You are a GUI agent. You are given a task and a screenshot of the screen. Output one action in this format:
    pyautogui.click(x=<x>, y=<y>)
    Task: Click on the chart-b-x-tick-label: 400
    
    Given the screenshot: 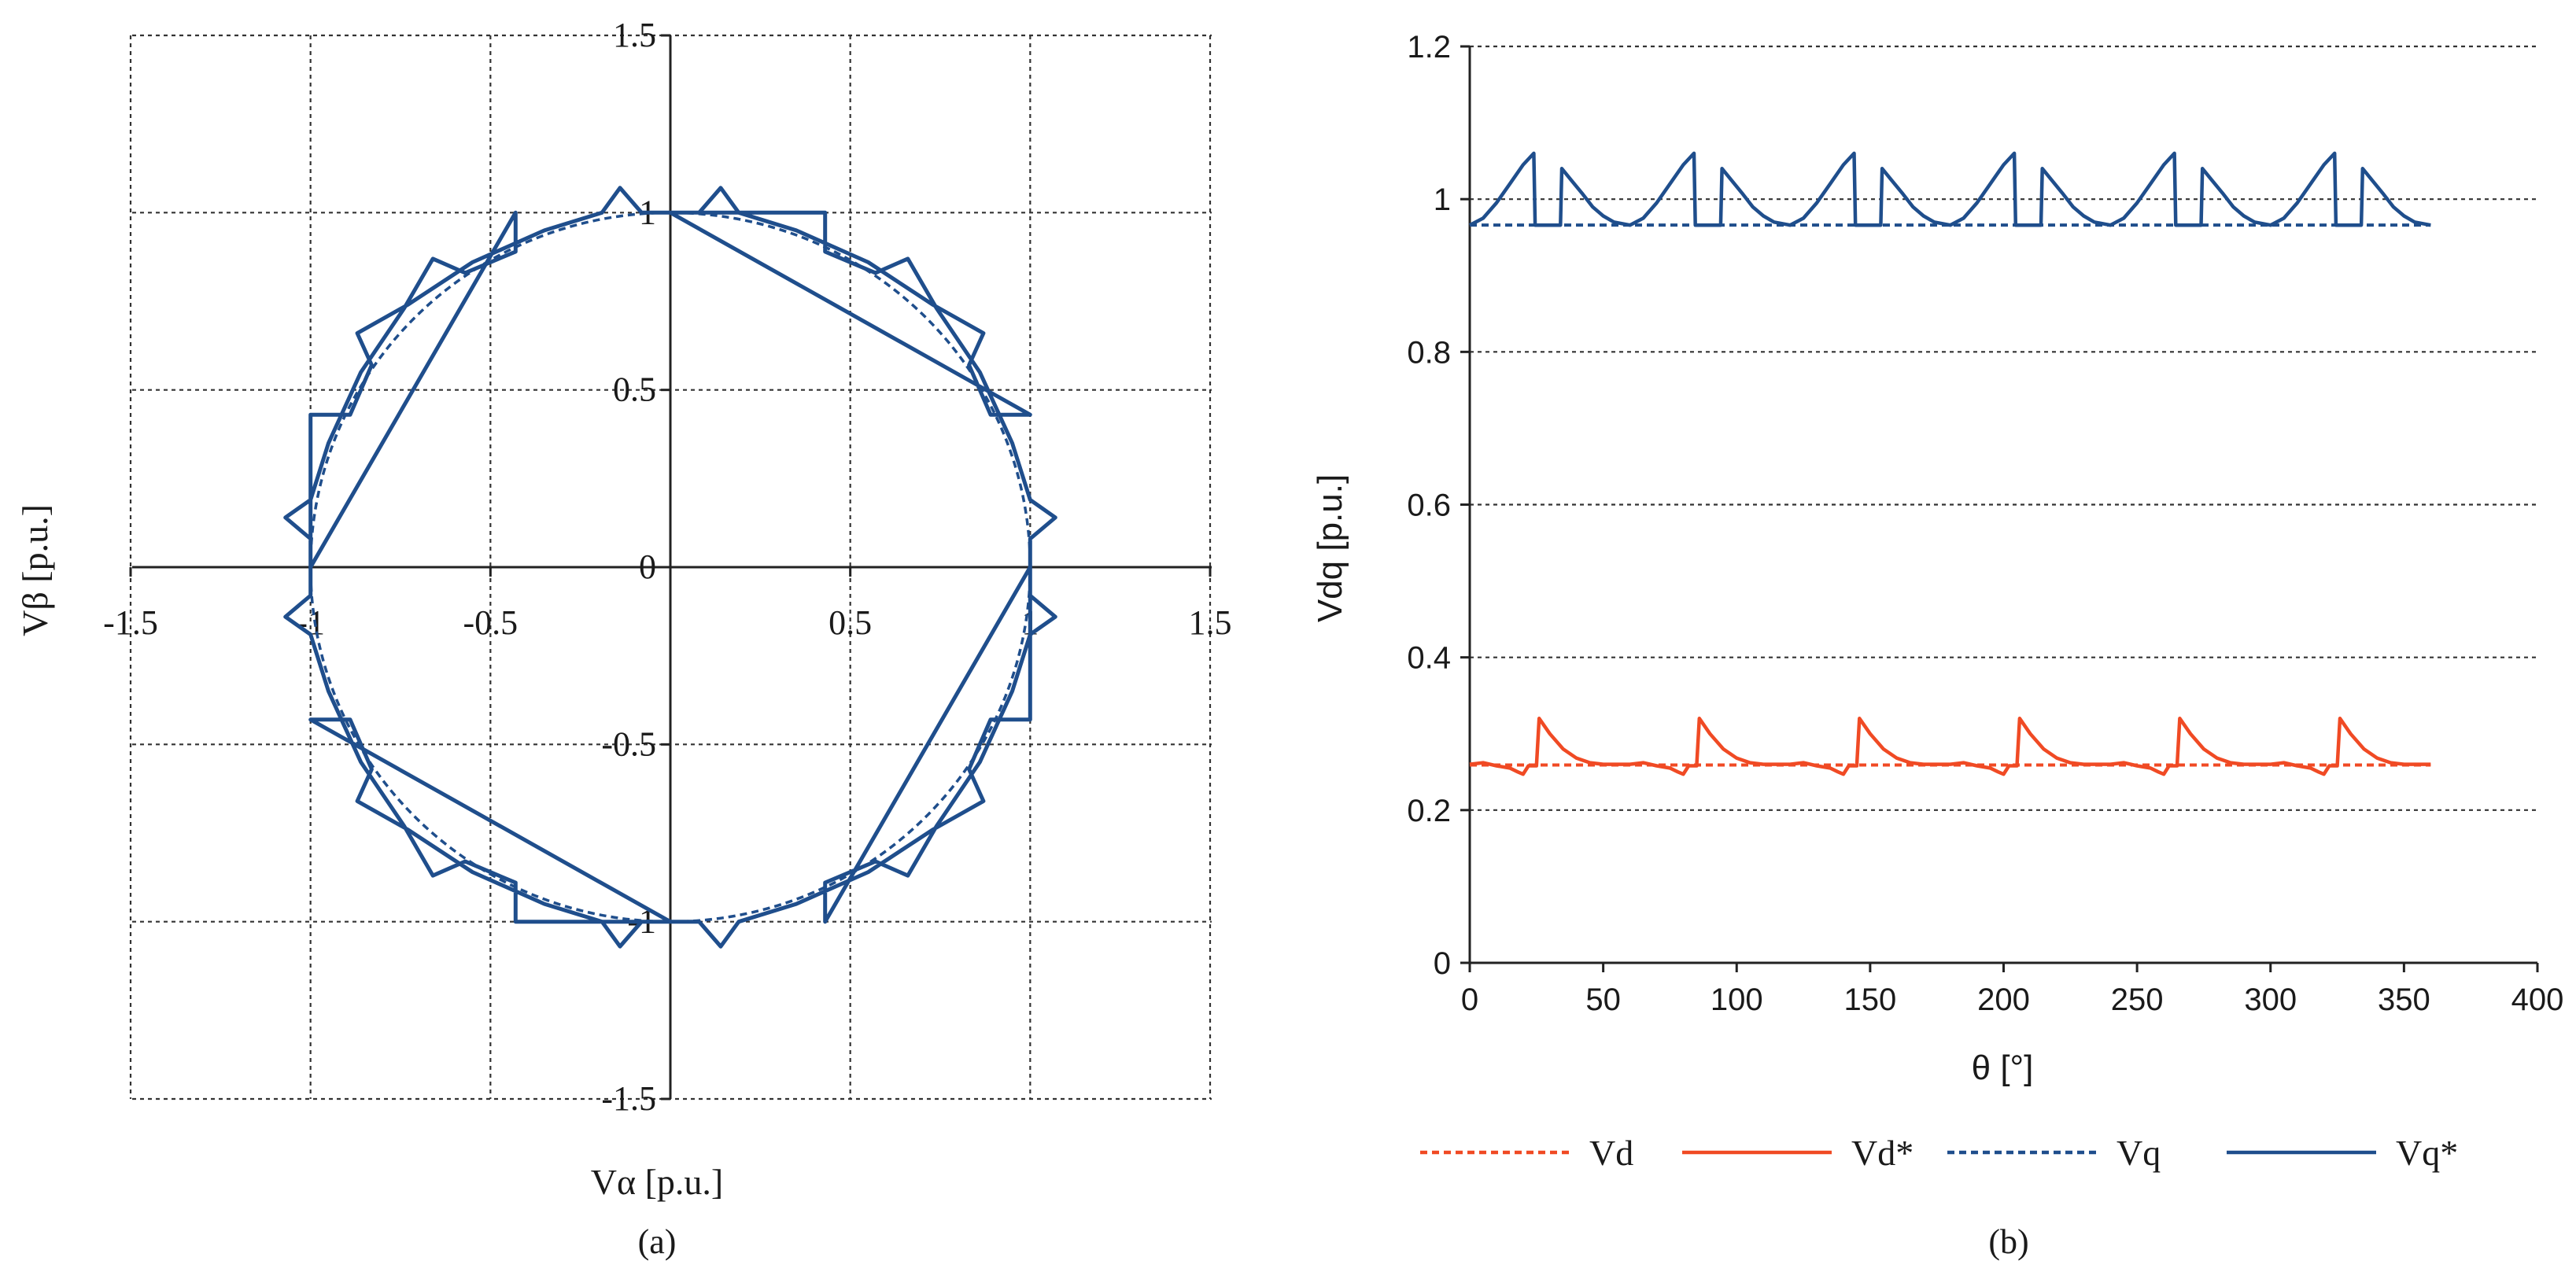 What is the action you would take?
    pyautogui.click(x=2537, y=1000)
    